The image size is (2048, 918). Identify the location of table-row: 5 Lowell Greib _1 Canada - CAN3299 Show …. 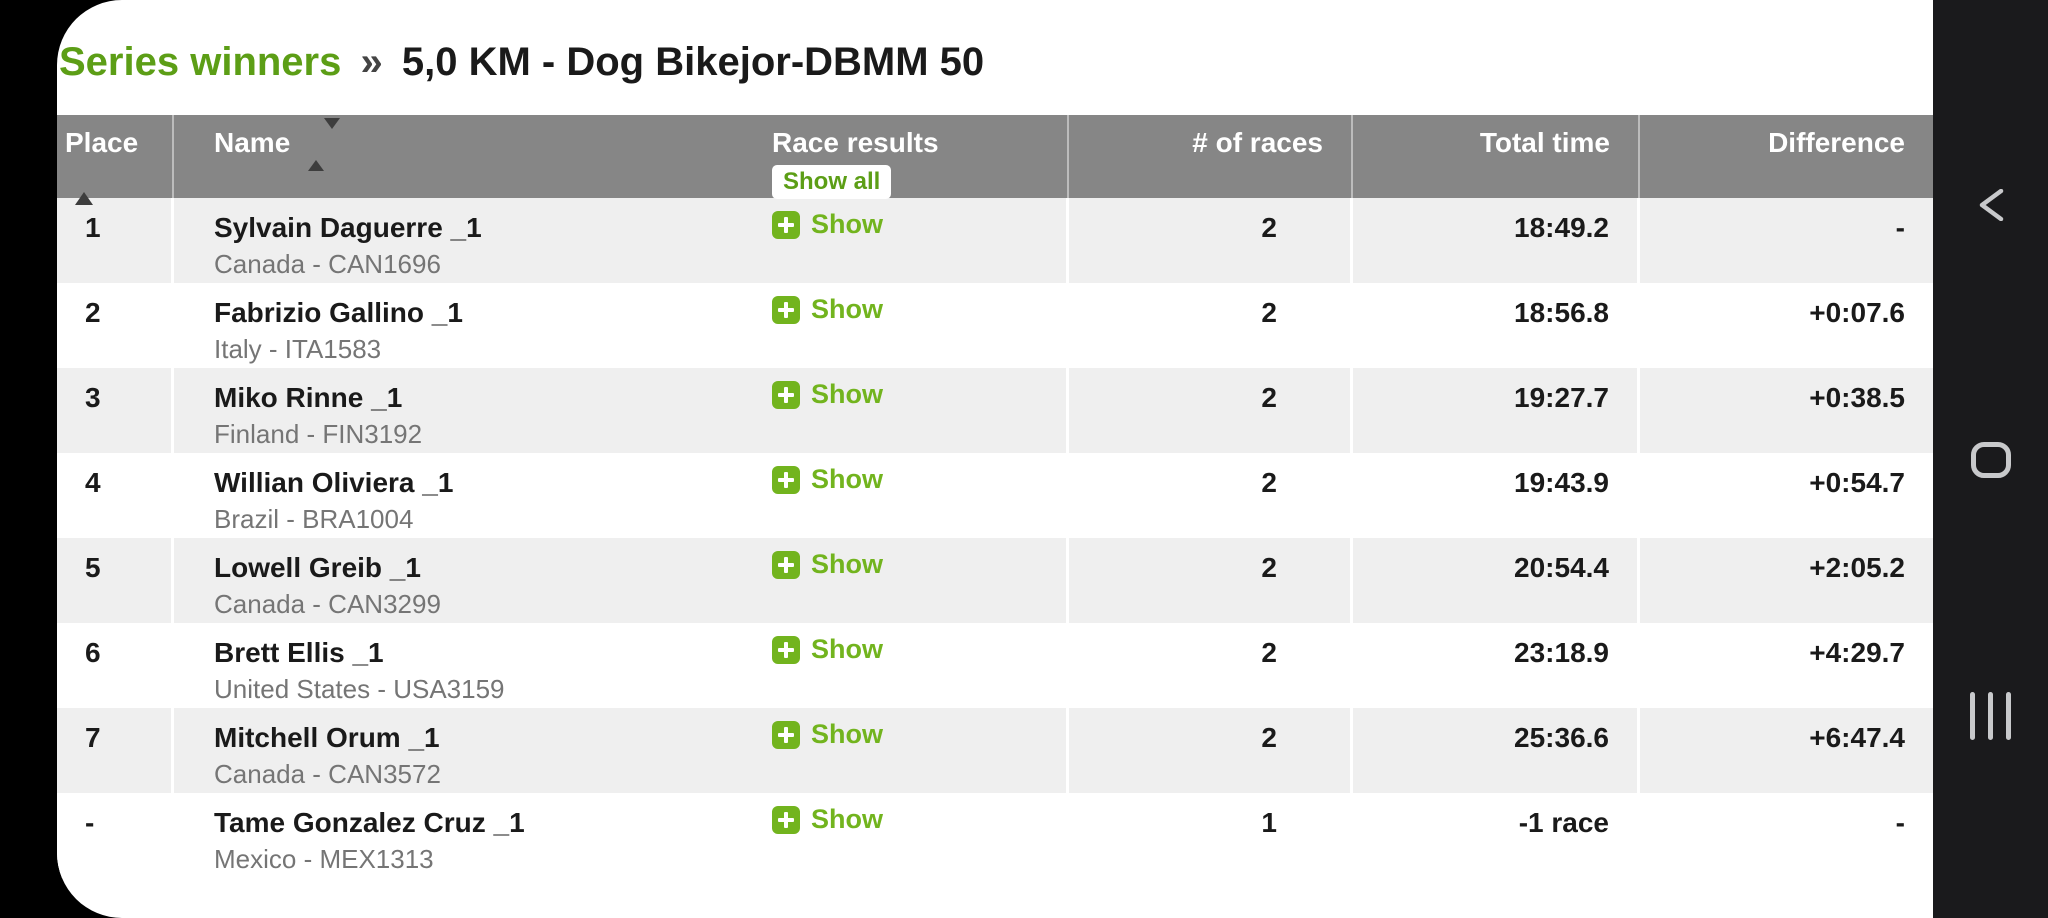
(995, 580).